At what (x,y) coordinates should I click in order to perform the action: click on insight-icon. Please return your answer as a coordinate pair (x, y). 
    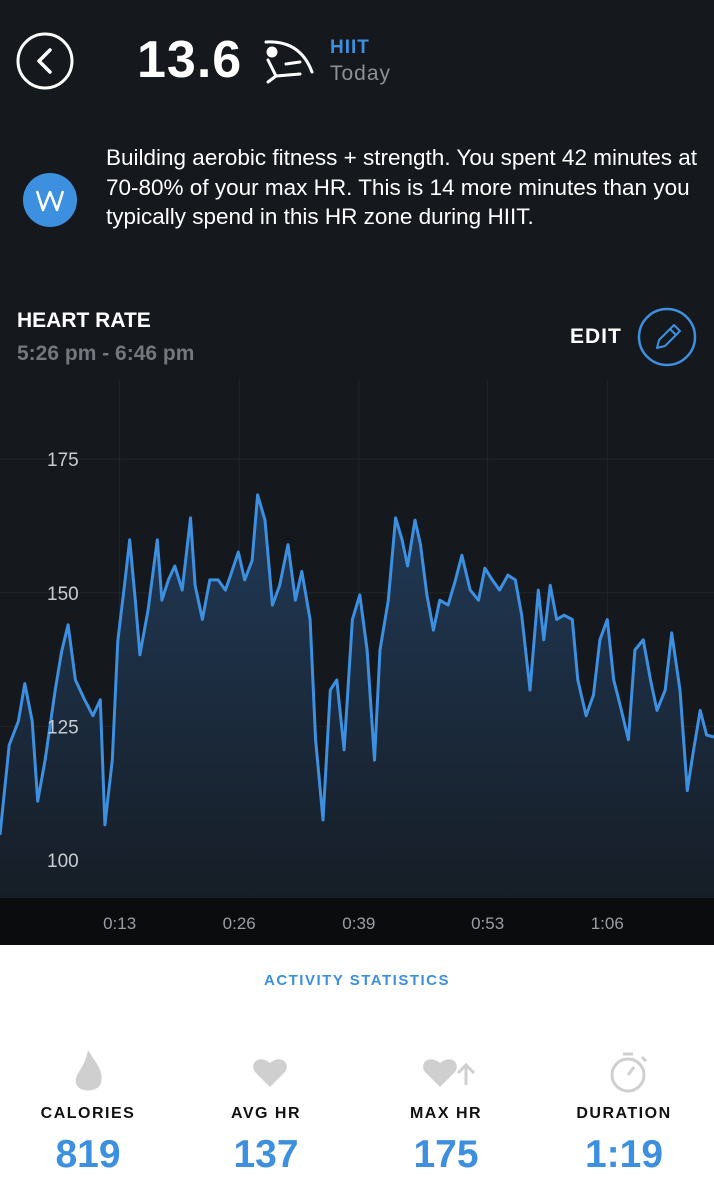
    Looking at the image, I should click on (50, 200).